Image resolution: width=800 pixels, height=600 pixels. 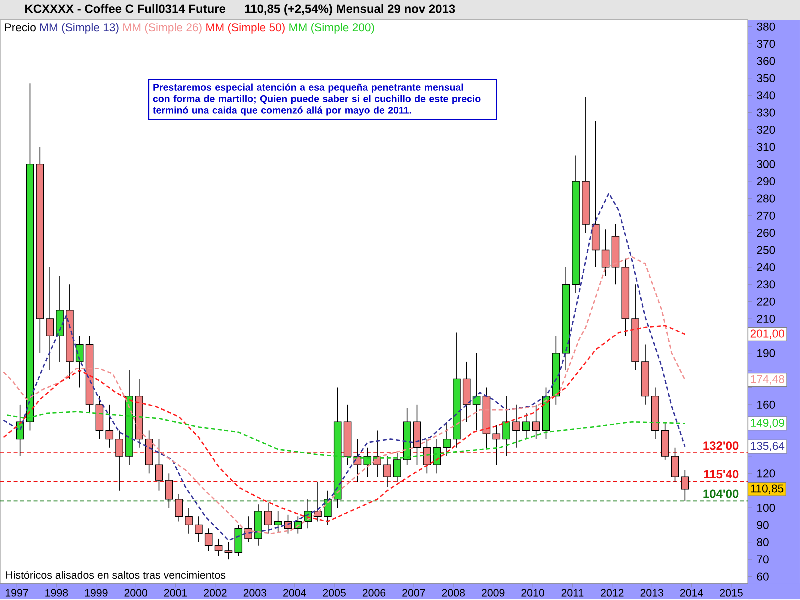 I want to click on y-tick-label: 70, so click(x=763, y=560).